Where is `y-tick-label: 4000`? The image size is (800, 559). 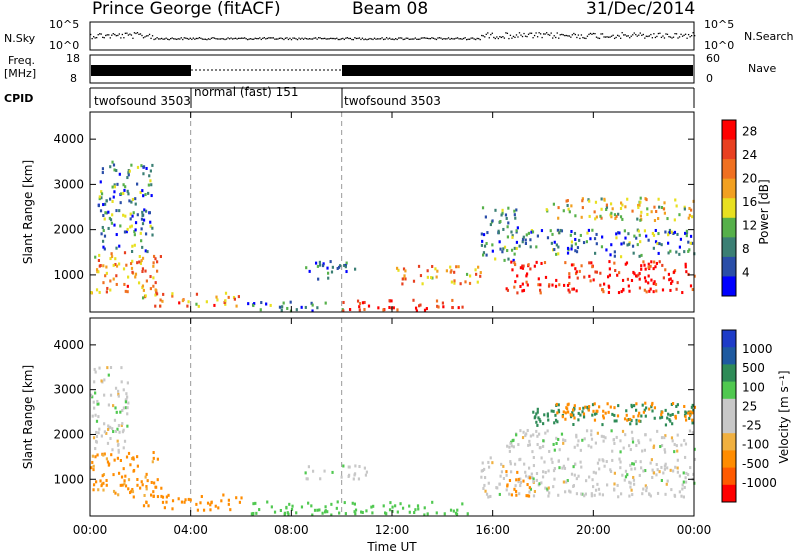
y-tick-label: 4000 is located at coordinates (68, 345).